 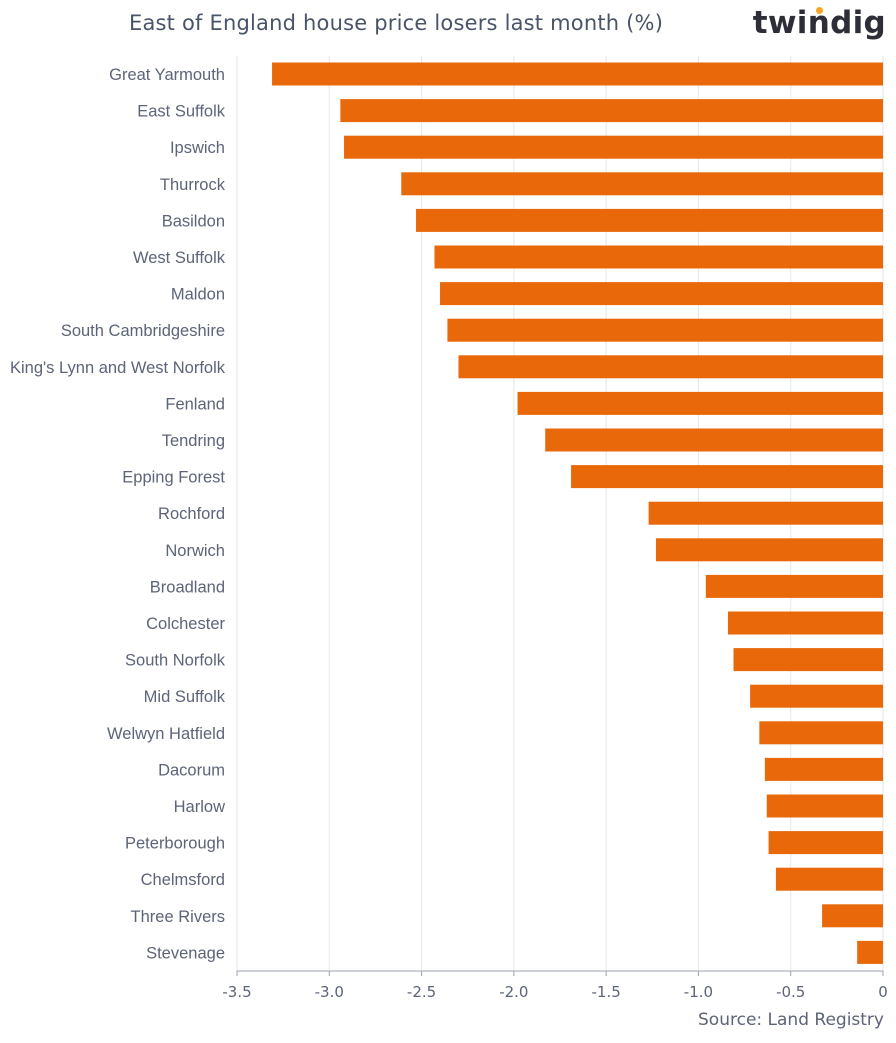 What do you see at coordinates (808, 660) in the screenshot?
I see `bar-south-norfolk` at bounding box center [808, 660].